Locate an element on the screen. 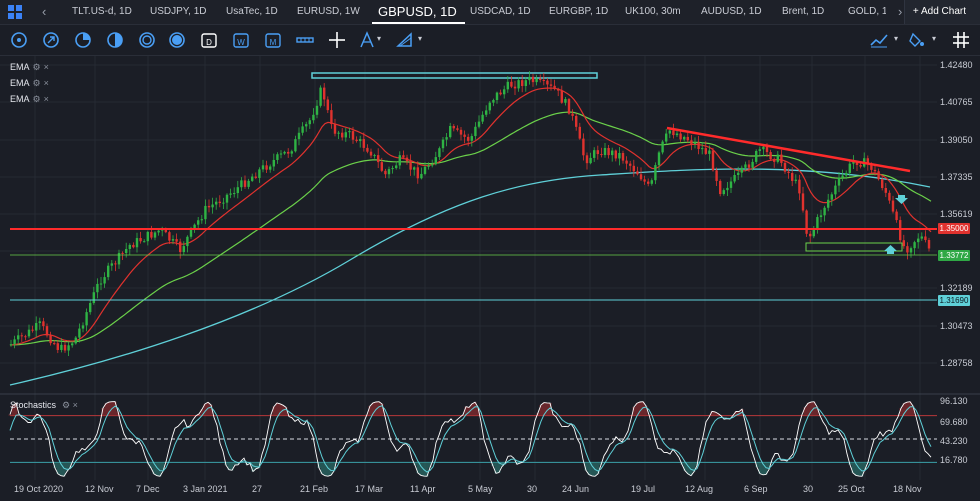 The height and width of the screenshot is (501, 980). weekly-calendar-icon: W is located at coordinates (241, 40).